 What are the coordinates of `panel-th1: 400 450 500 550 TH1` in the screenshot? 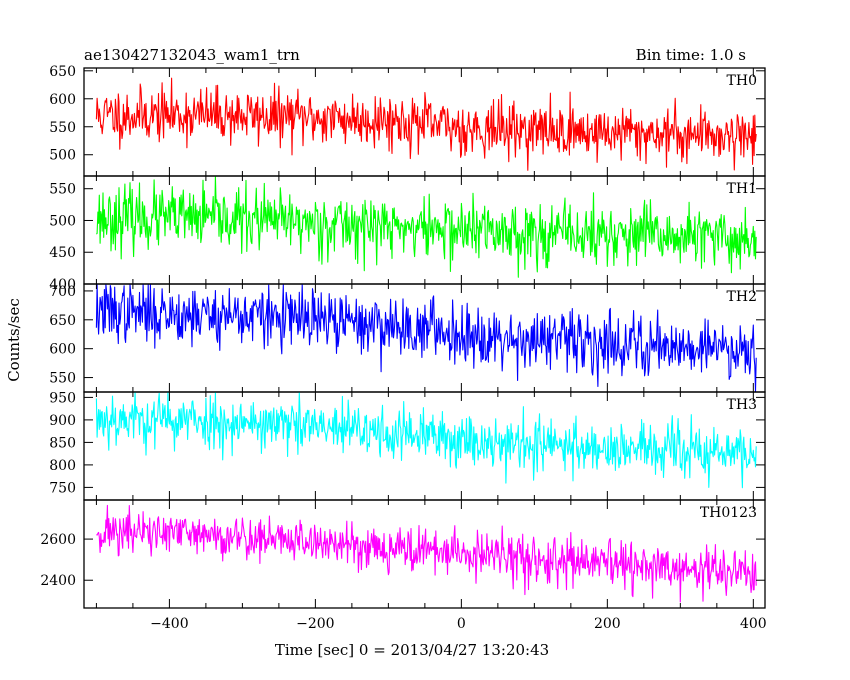 It's located at (407, 234).